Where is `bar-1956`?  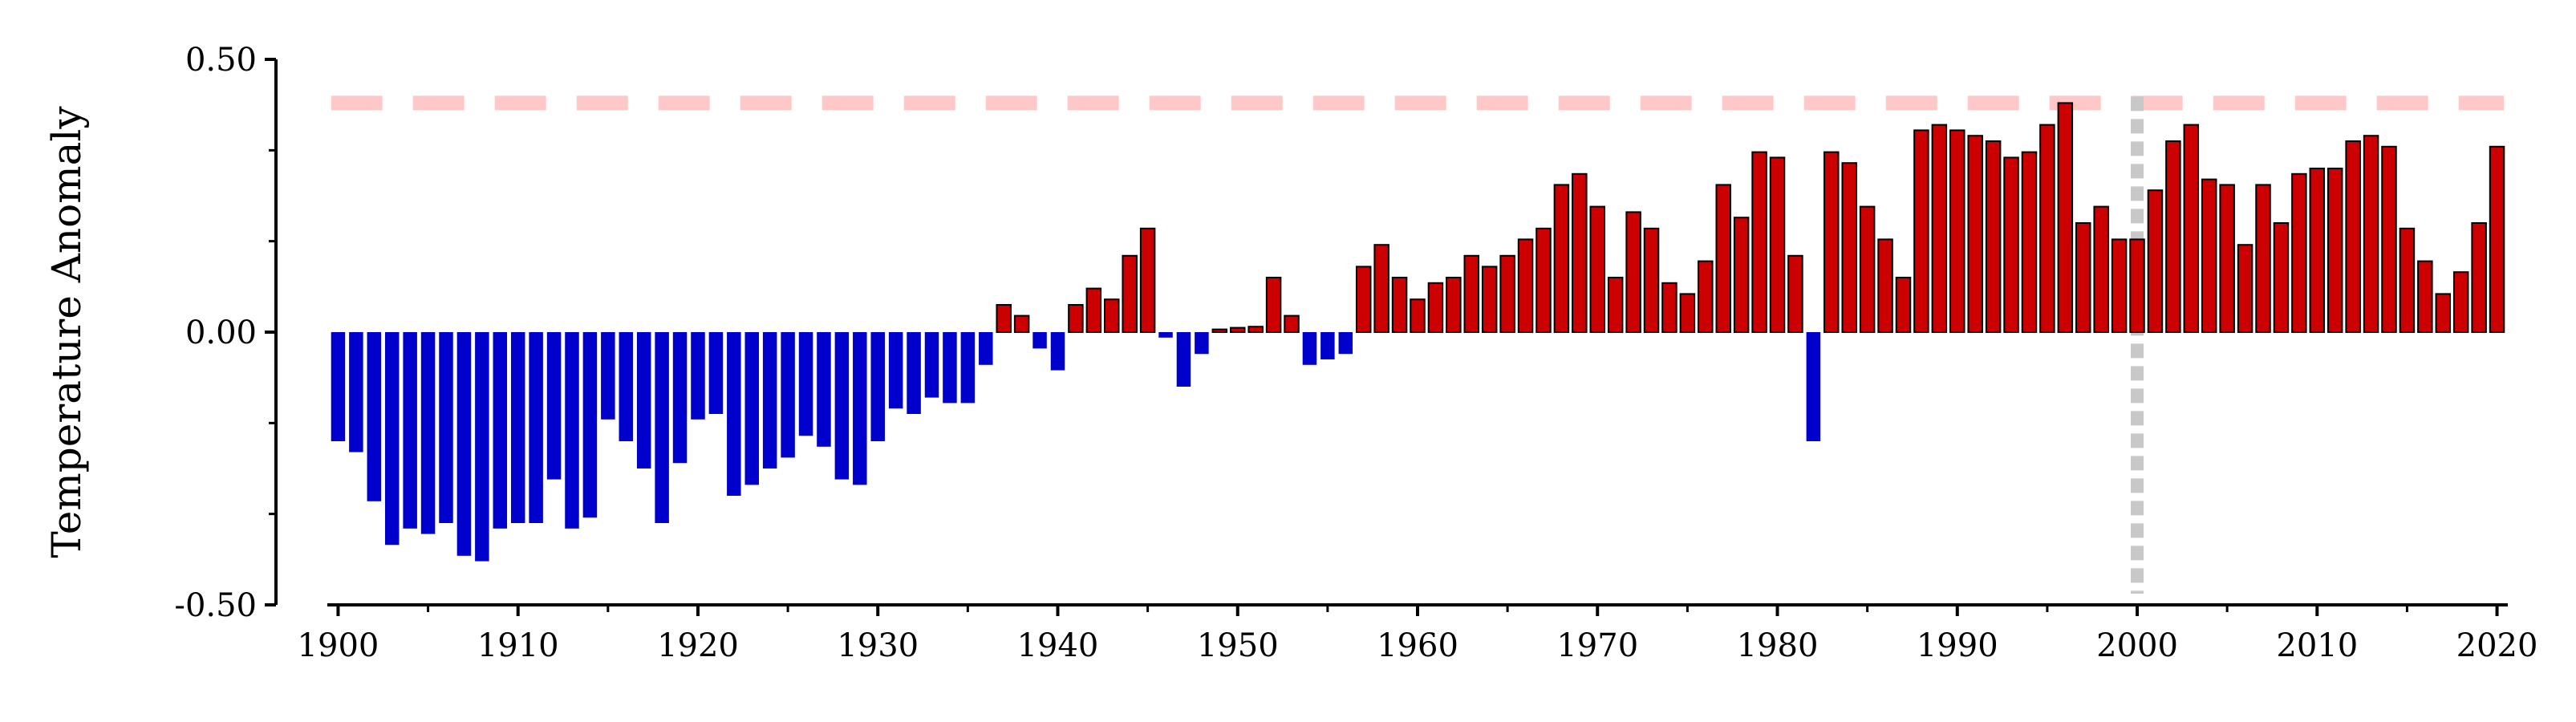 bar-1956 is located at coordinates (1345, 343).